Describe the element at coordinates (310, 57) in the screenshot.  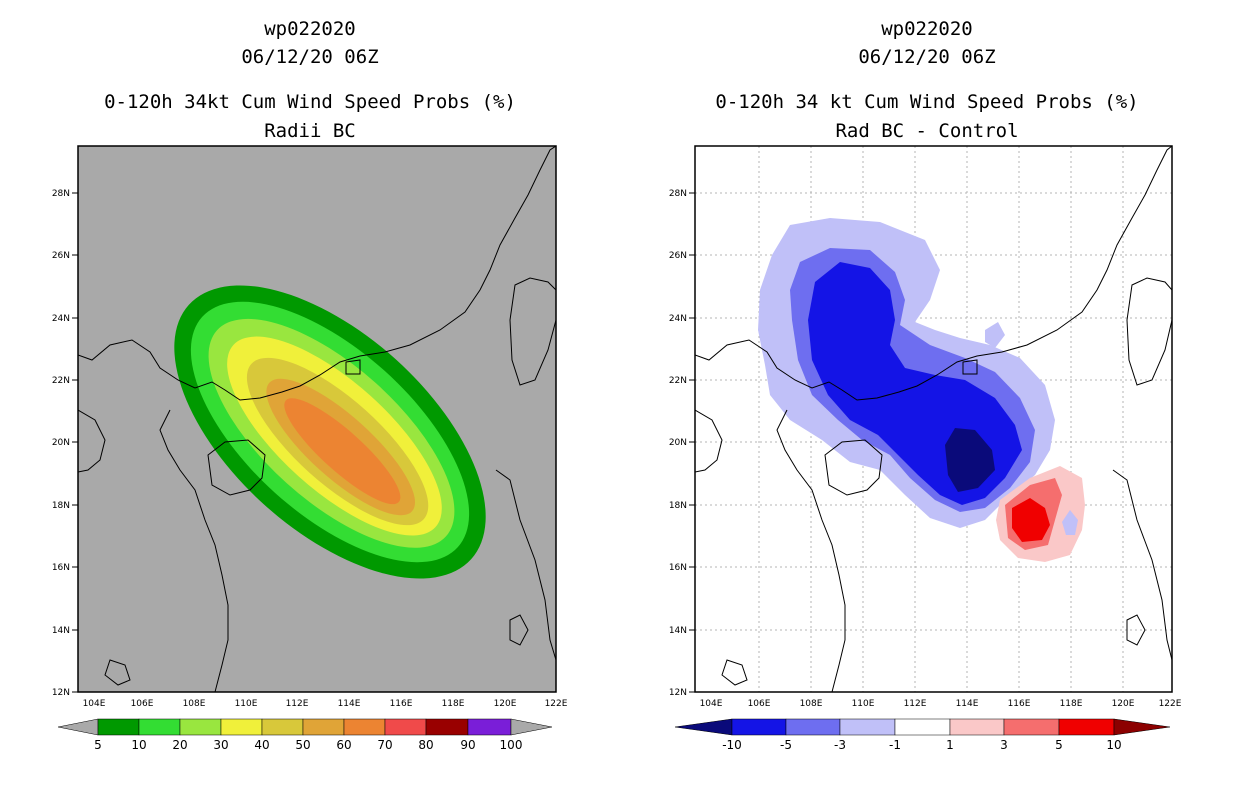
I see `left-title-datetime: 06/12/20 06Z` at that location.